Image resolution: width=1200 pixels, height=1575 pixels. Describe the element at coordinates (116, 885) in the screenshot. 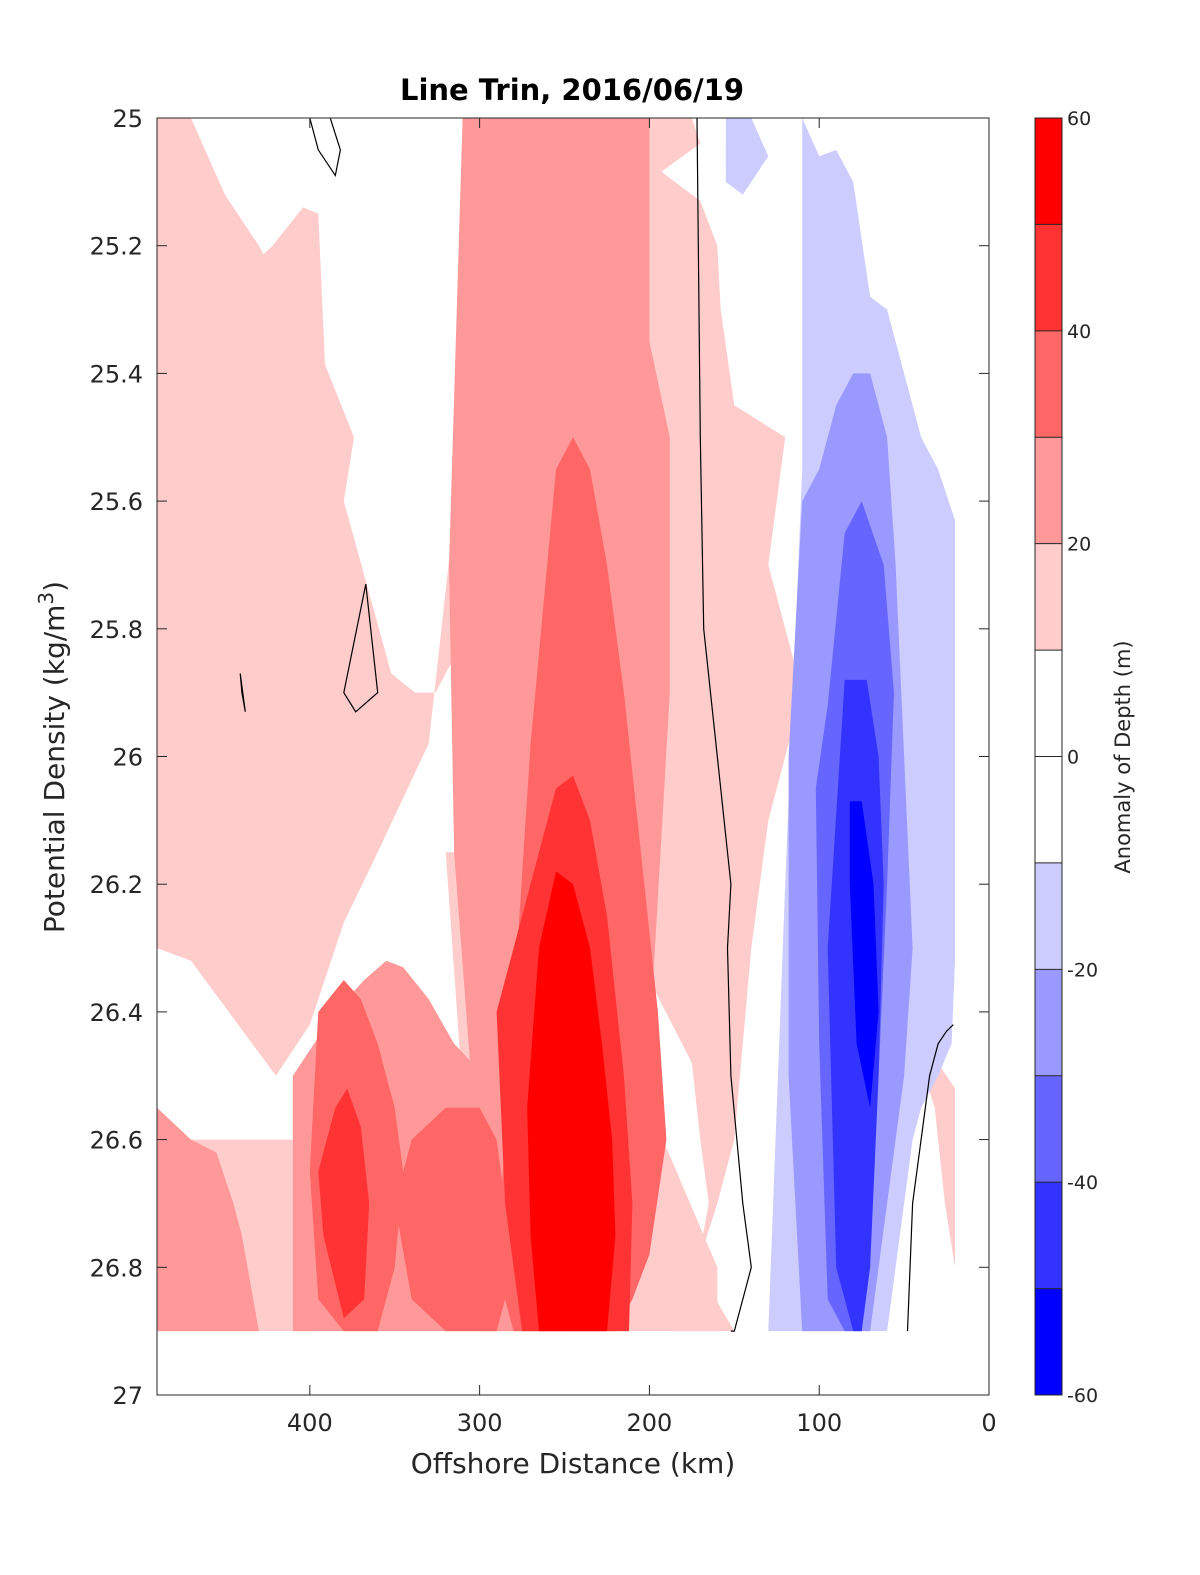

I see `y-tick-label: 26.2` at that location.